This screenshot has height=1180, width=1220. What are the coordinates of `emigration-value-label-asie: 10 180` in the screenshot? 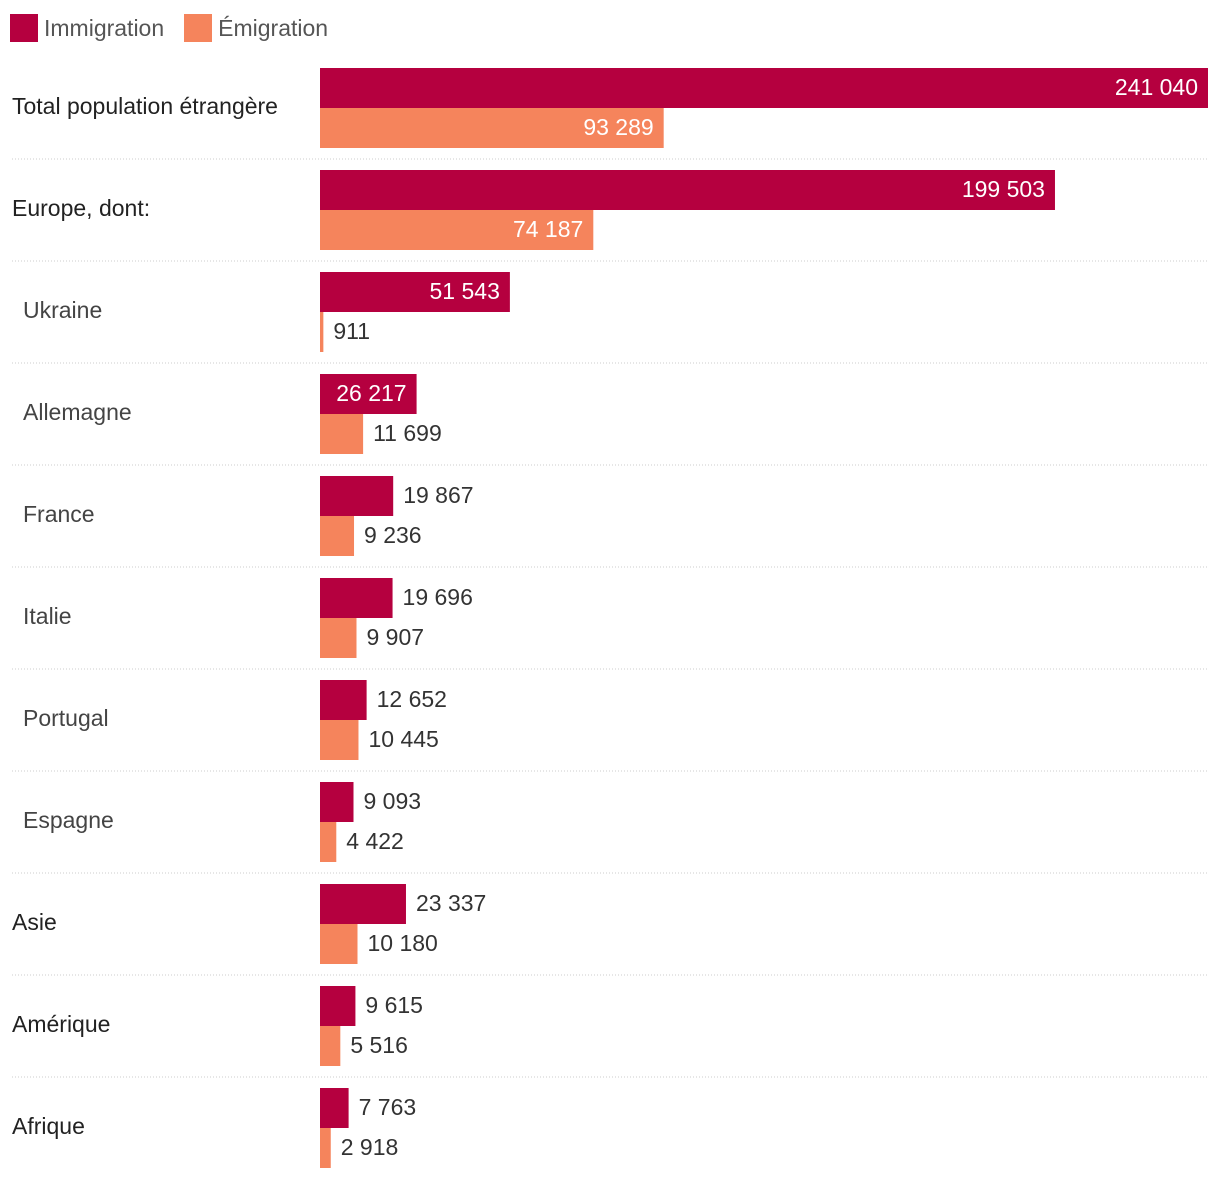 It's located at (403, 943).